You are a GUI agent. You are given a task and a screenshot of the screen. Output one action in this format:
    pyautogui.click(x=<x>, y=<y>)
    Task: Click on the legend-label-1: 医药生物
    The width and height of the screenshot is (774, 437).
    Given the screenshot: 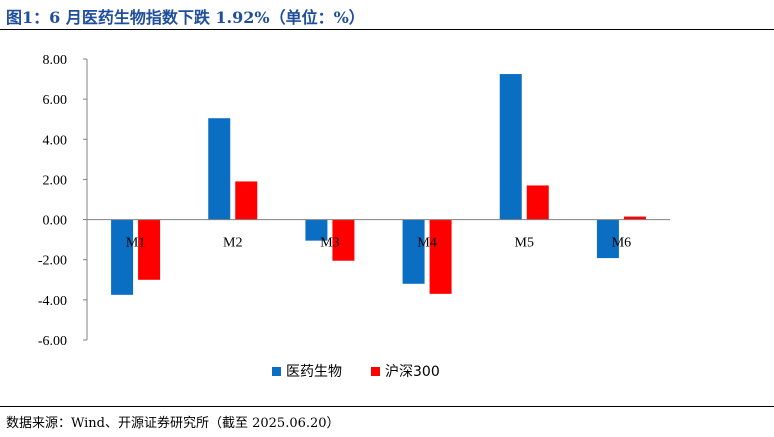 What is the action you would take?
    pyautogui.click(x=314, y=372)
    